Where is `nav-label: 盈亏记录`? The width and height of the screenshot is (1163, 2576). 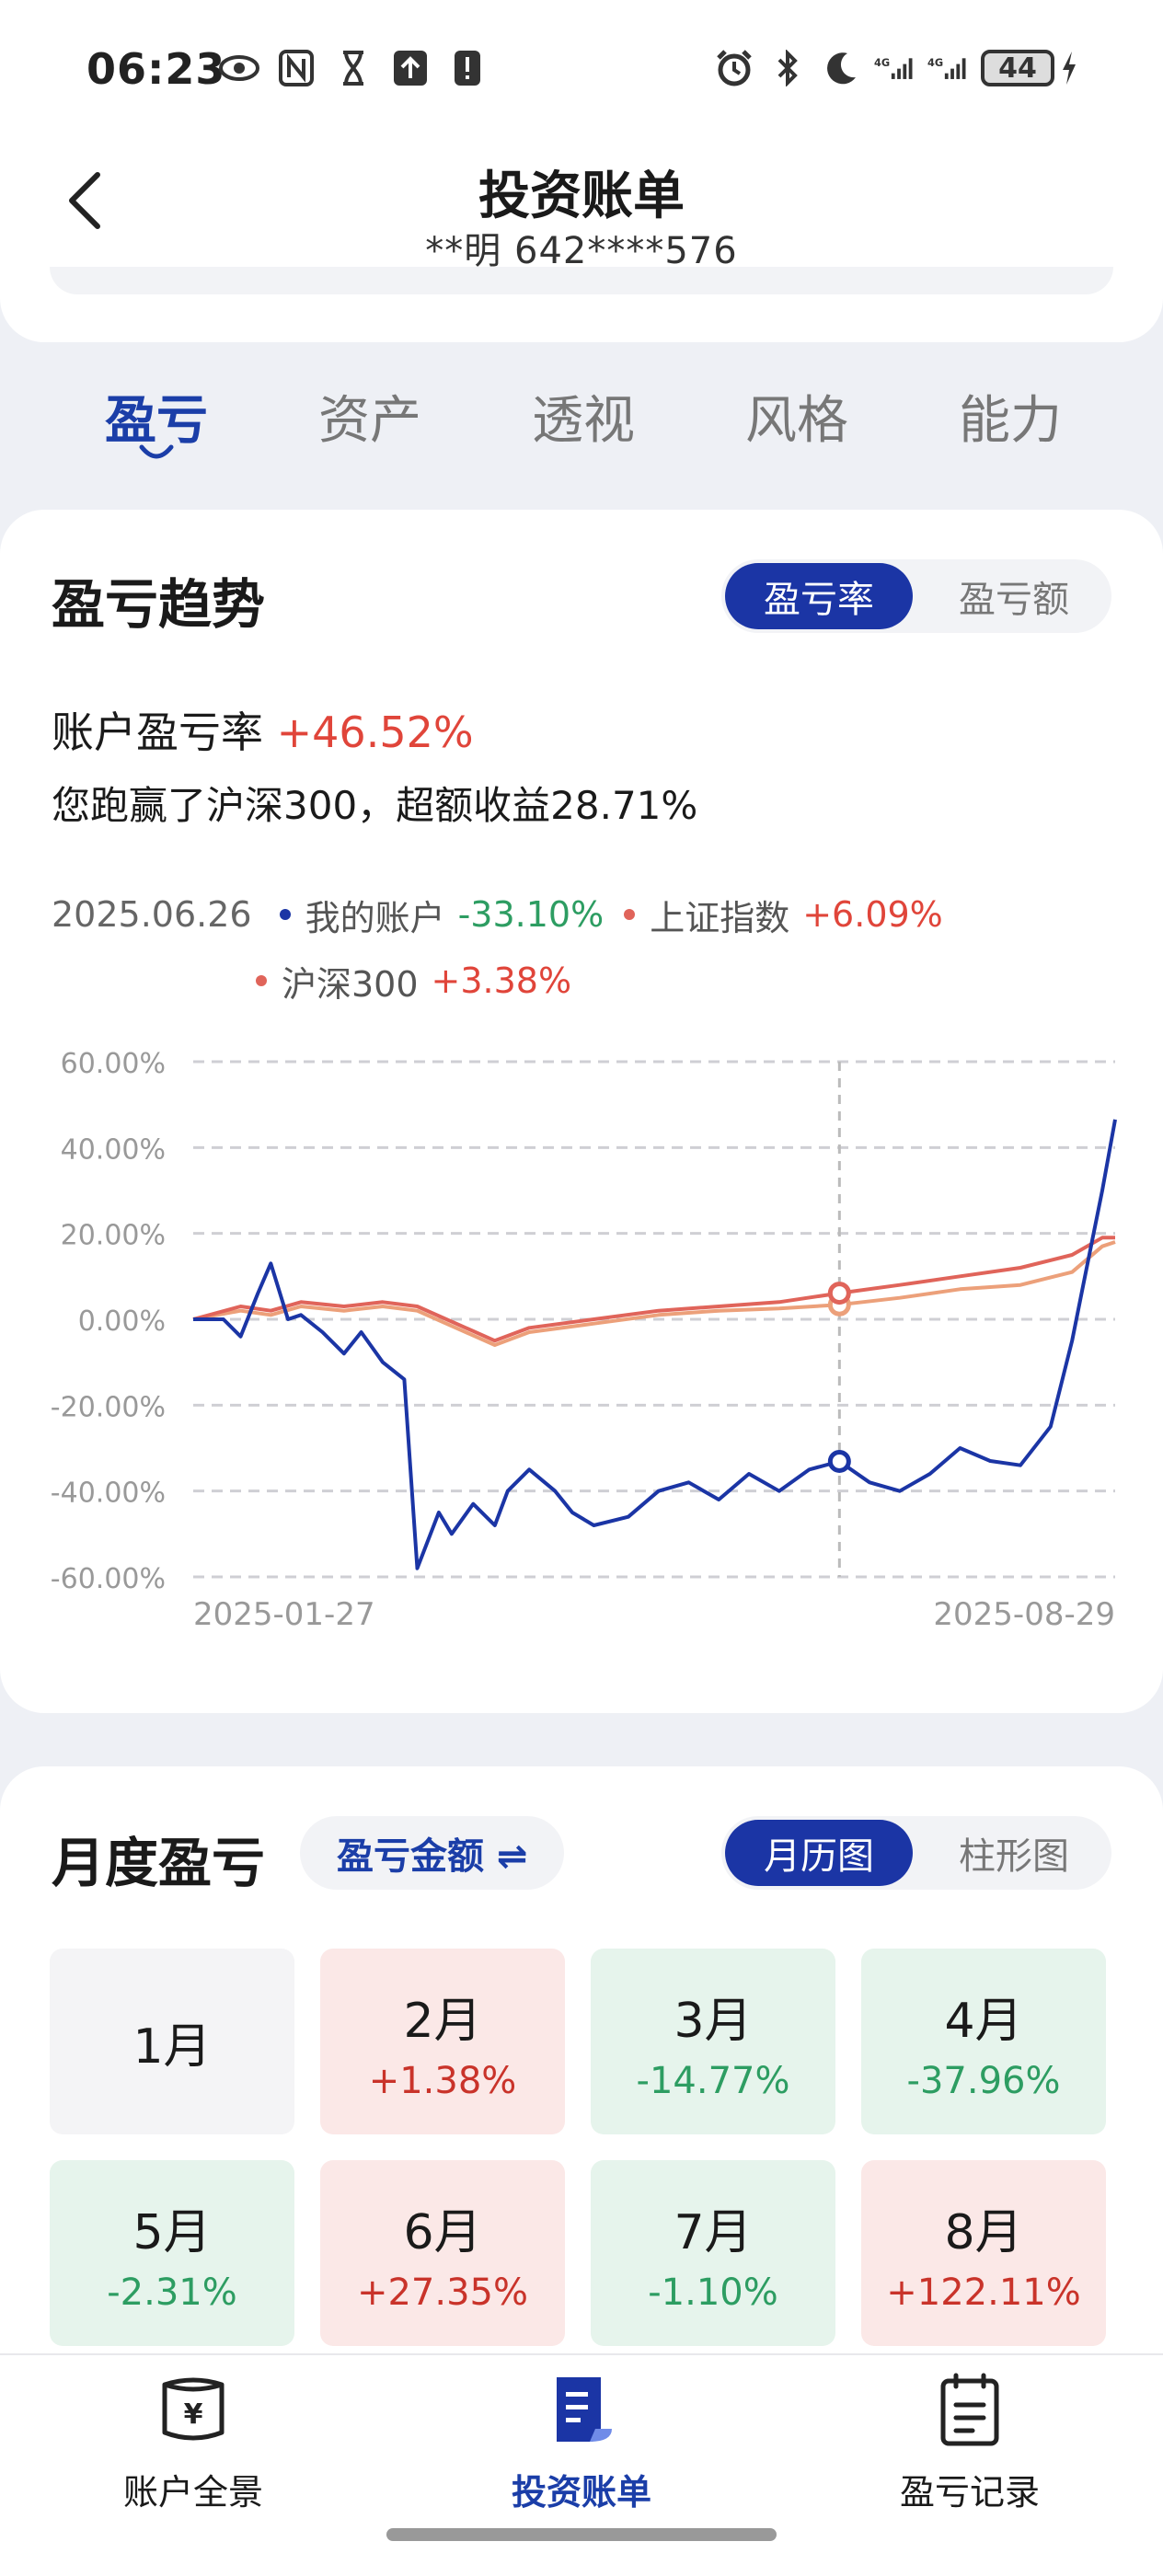
nav-label: 盈亏记录 is located at coordinates (969, 2492).